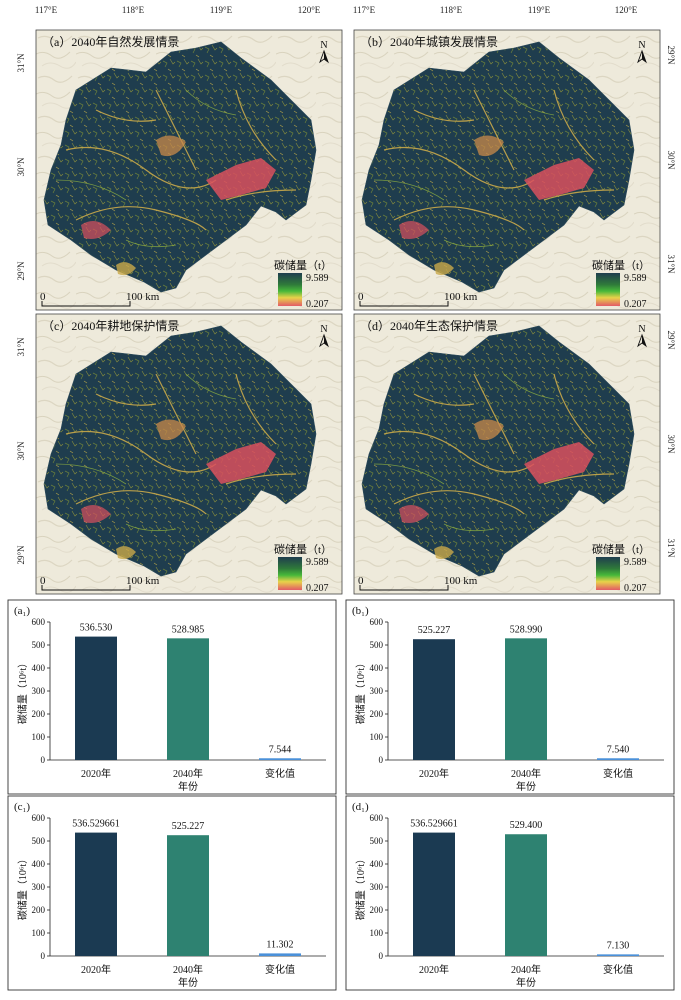  I want to click on panel-label: (a₁), so click(22, 611).